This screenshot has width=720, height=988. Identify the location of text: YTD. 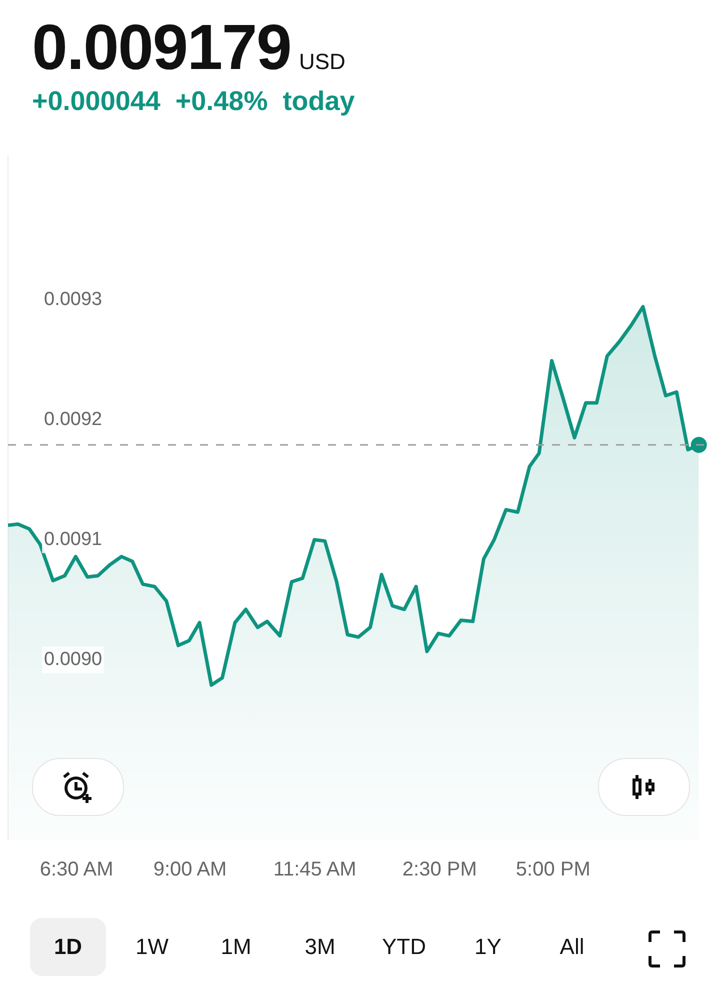
(404, 947).